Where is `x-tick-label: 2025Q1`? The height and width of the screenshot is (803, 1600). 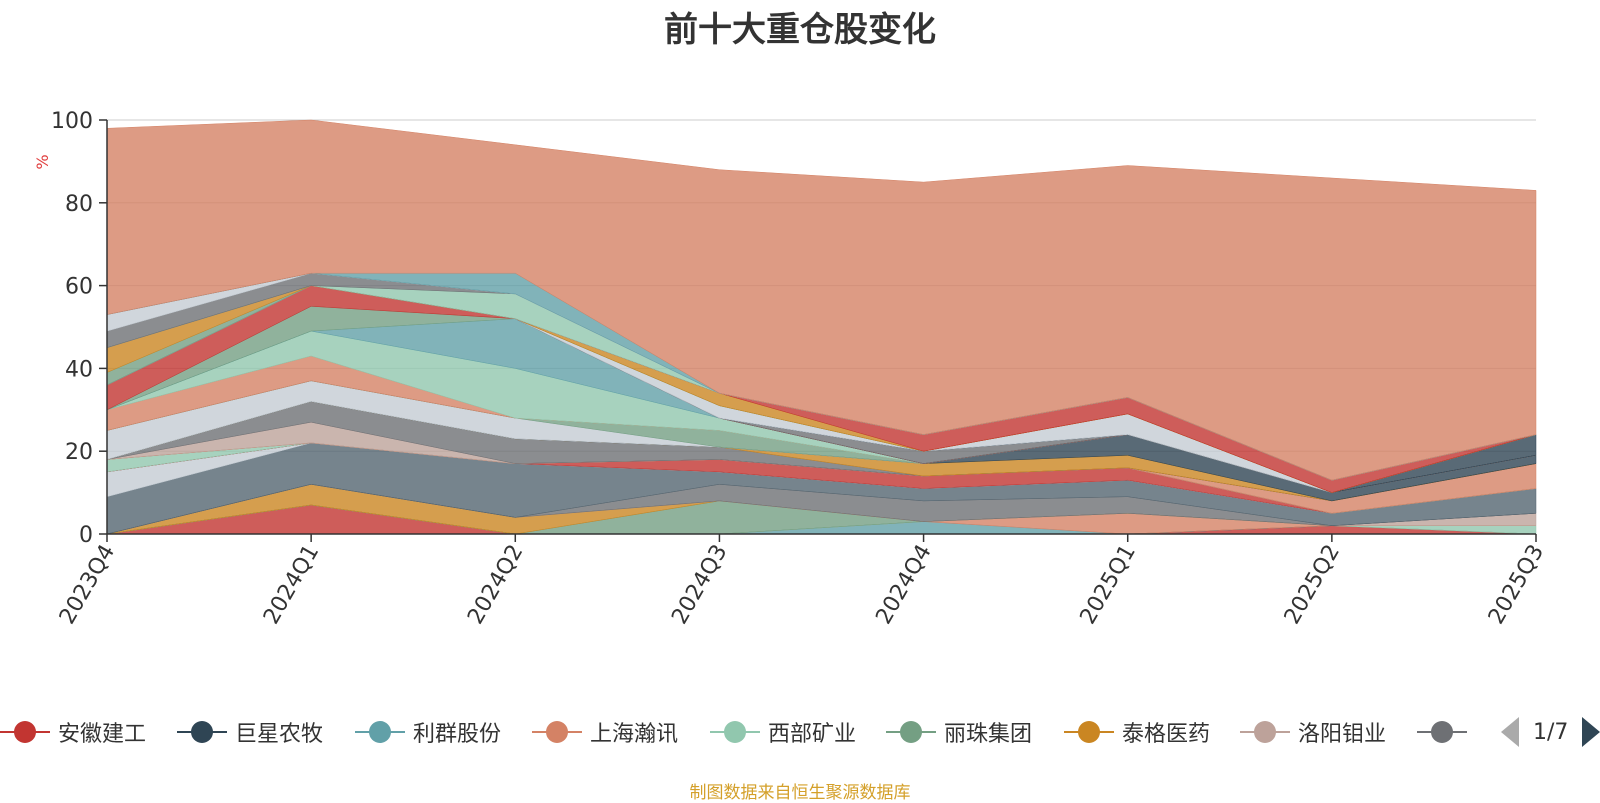
x-tick-label: 2025Q1 is located at coordinates (1108, 585).